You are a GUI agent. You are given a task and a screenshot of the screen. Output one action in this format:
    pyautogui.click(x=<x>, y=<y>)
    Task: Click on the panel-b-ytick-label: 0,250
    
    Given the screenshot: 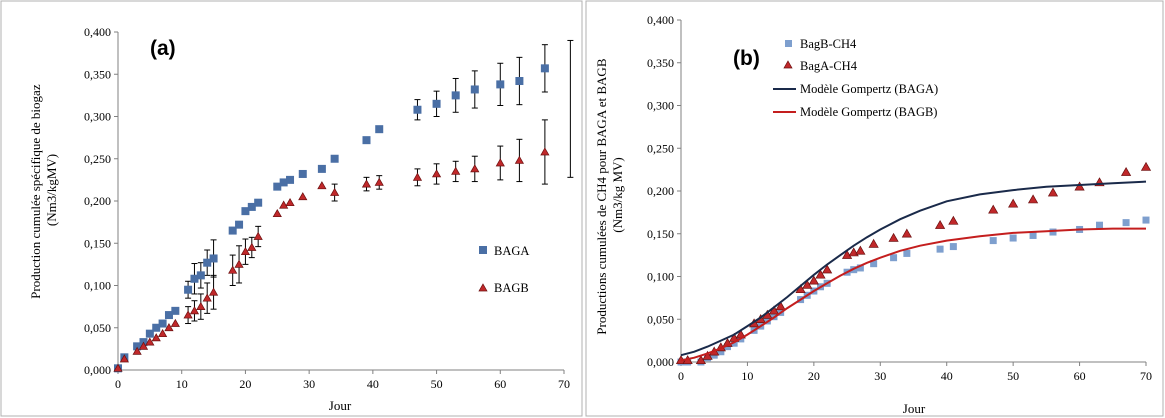 What is the action you would take?
    pyautogui.click(x=660, y=148)
    